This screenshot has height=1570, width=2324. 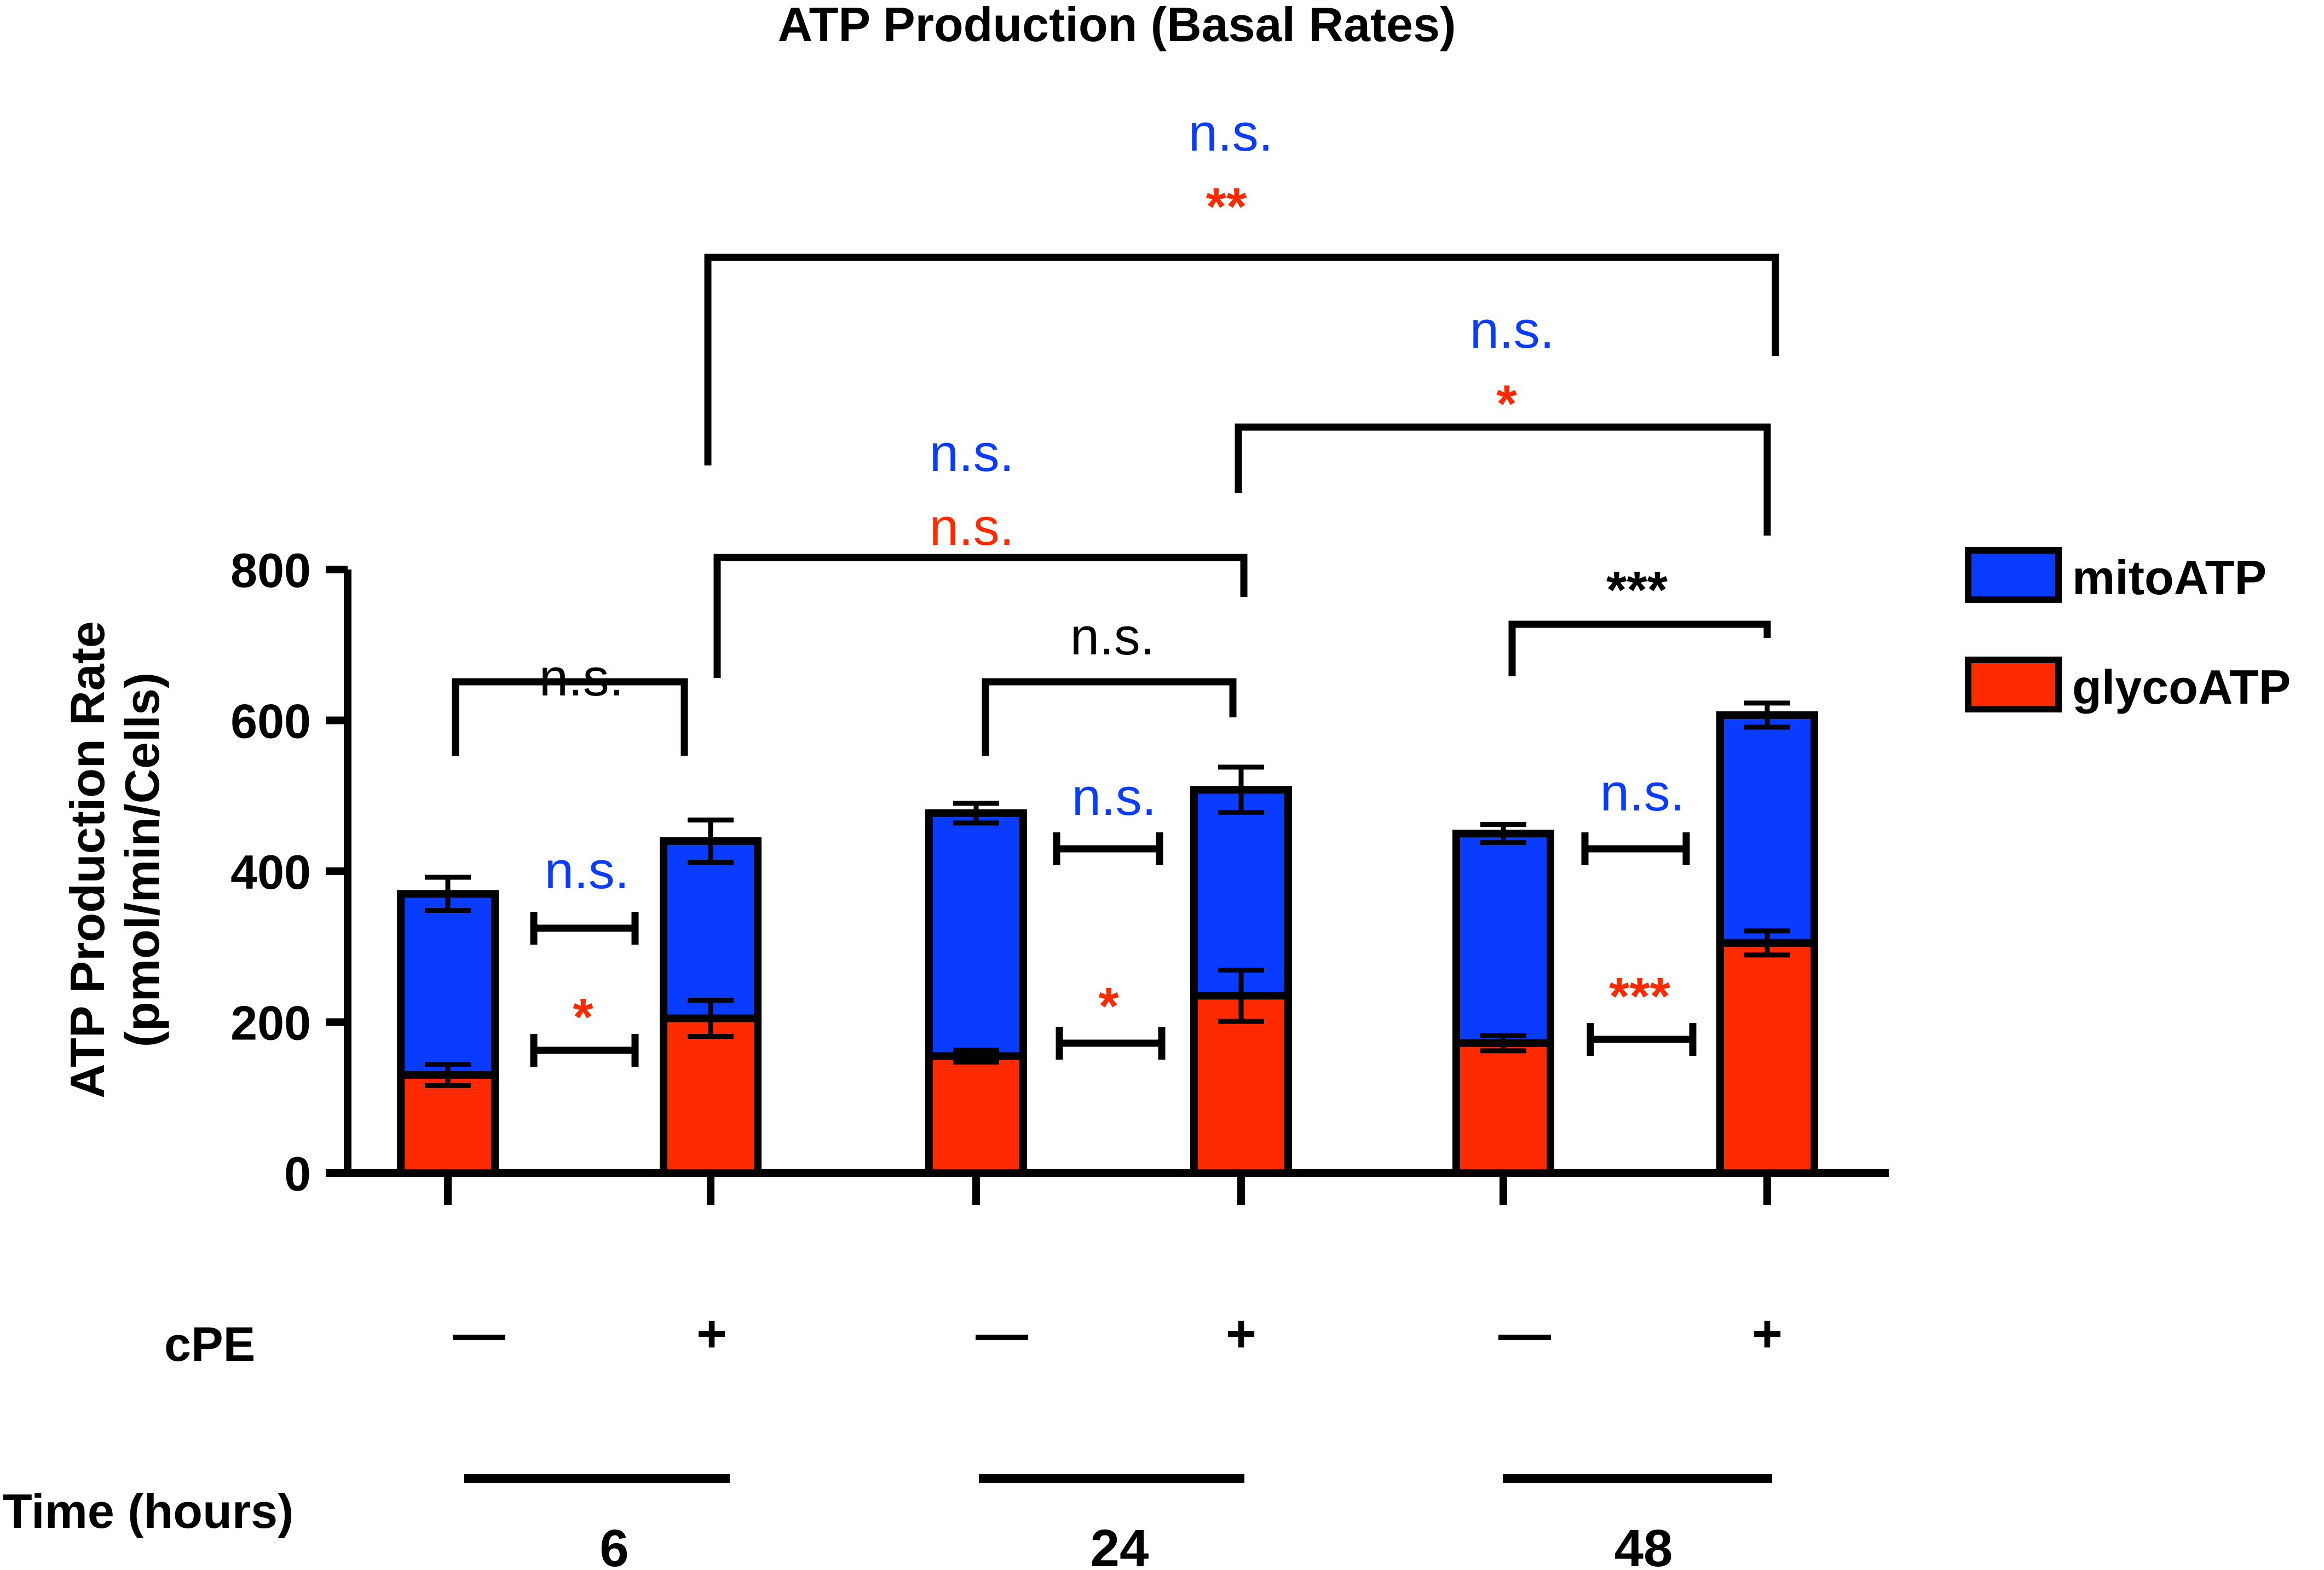 I want to click on sig-pair-24h-glyco: *, so click(x=1108, y=1006).